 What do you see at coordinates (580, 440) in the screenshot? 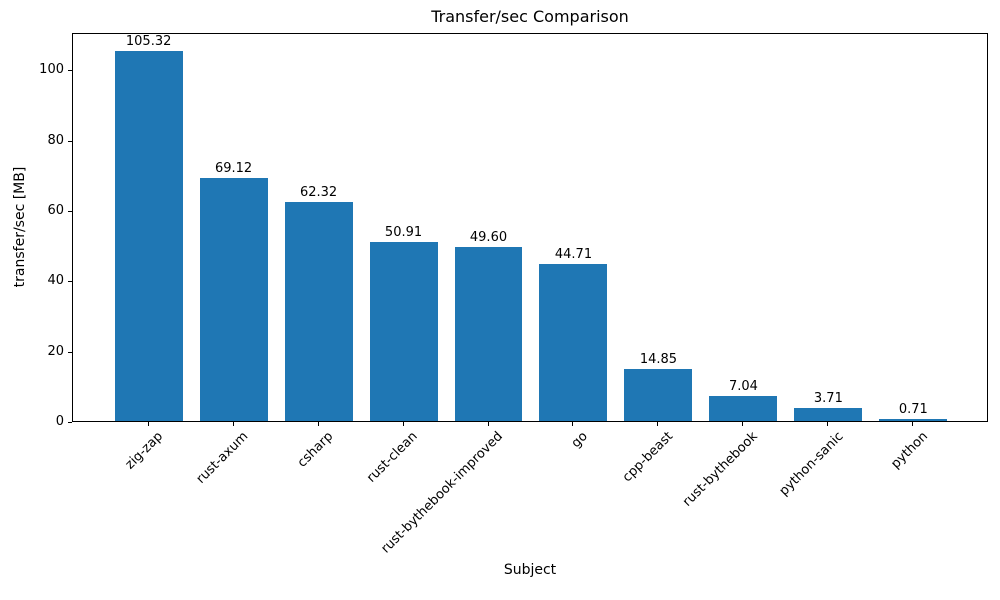
I see `x-tick-label-go: go` at bounding box center [580, 440].